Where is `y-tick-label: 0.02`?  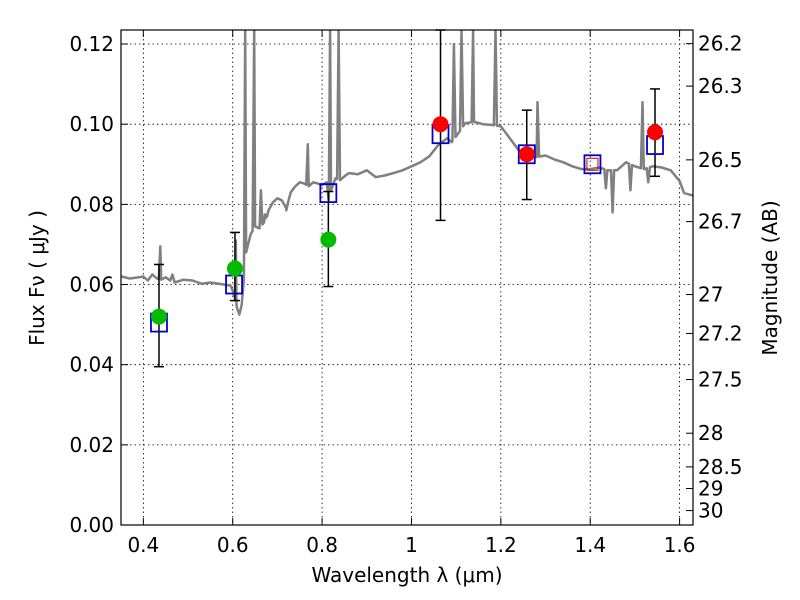 y-tick-label: 0.02 is located at coordinates (91, 445).